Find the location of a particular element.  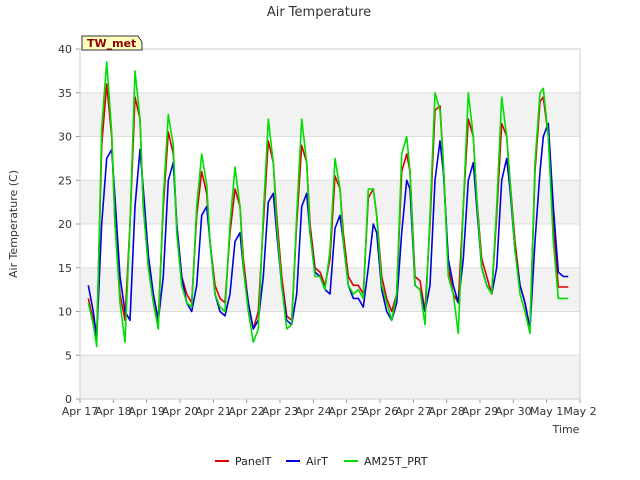

x-tick-label: Apr 27 is located at coordinates (413, 411).